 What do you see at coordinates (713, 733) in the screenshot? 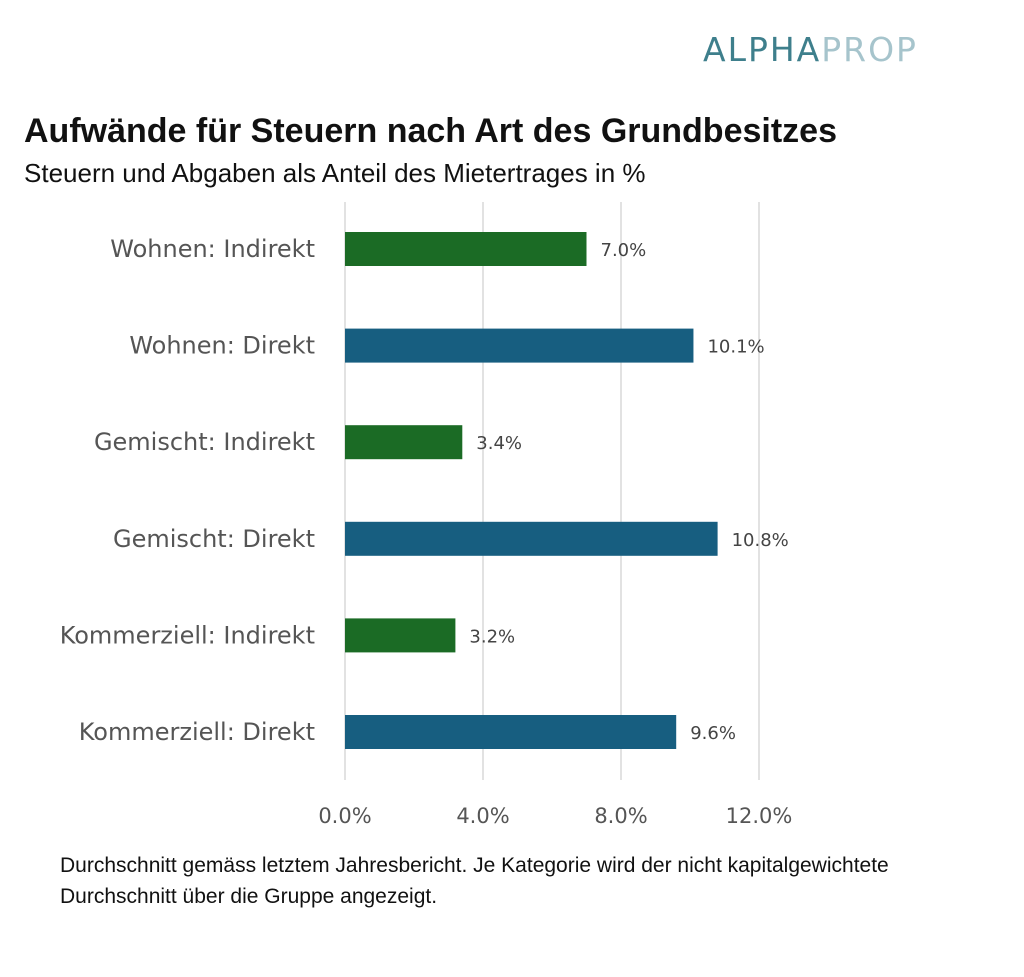
I see `value-label: 9.6%` at bounding box center [713, 733].